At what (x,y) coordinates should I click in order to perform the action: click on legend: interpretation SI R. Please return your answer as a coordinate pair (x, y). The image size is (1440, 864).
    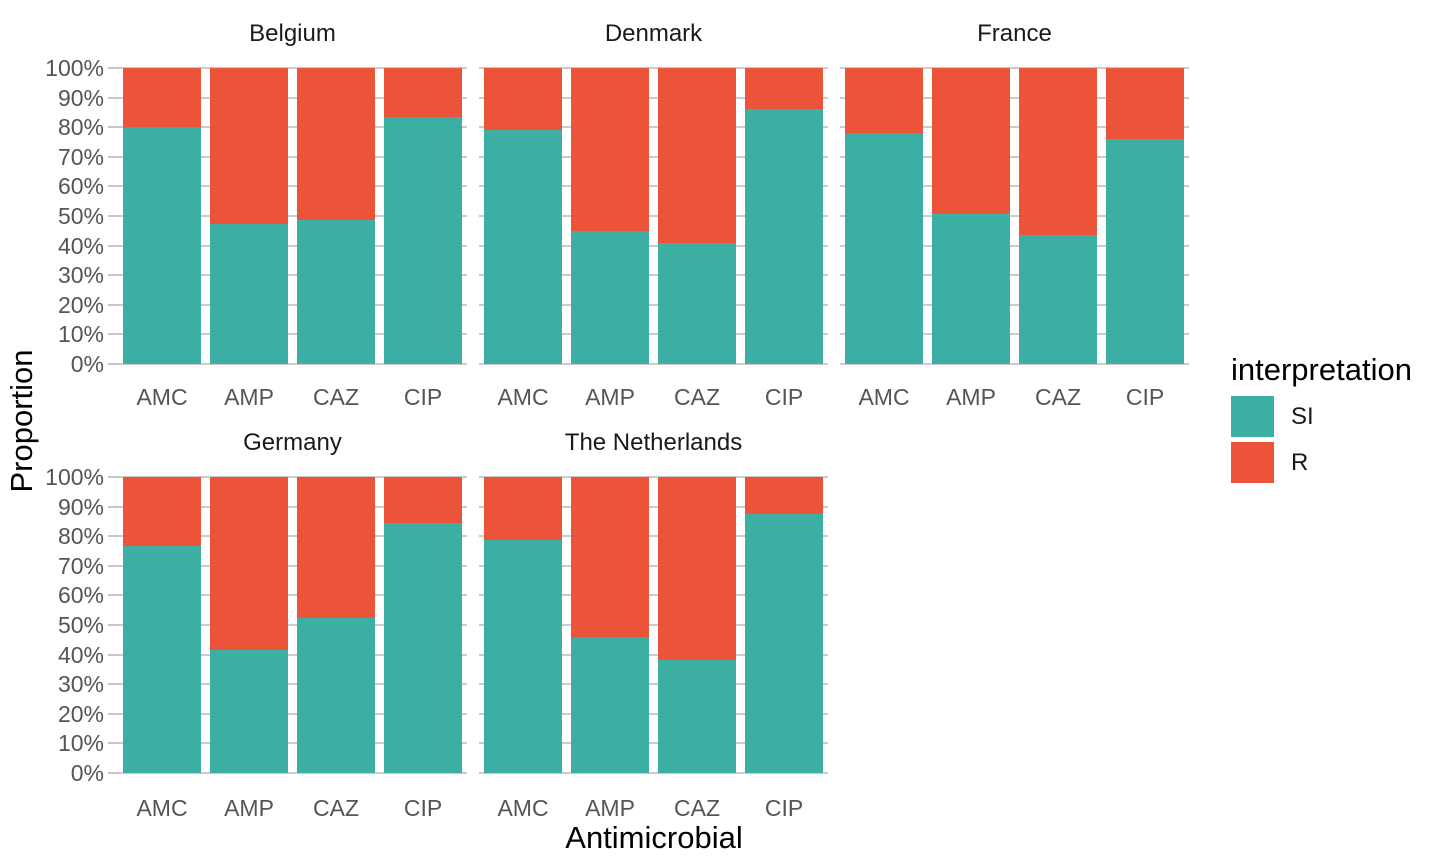
    Looking at the image, I should click on (1321, 419).